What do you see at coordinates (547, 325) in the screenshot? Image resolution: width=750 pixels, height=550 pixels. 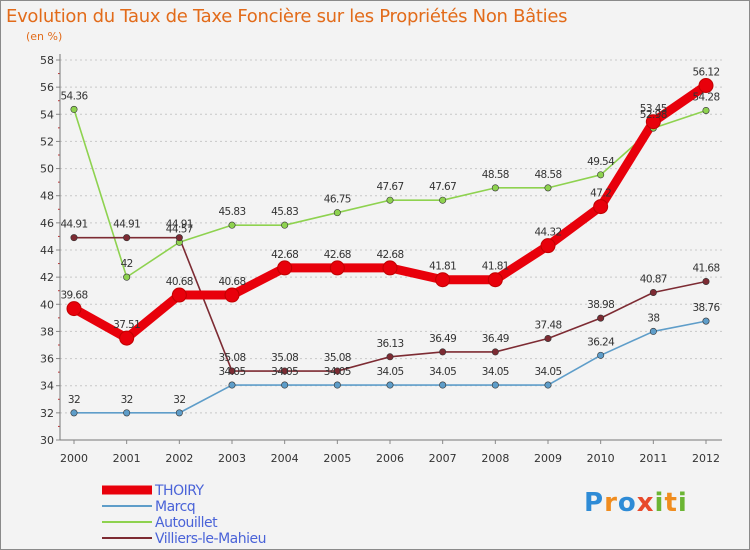 I see `data-label: 37.48` at bounding box center [547, 325].